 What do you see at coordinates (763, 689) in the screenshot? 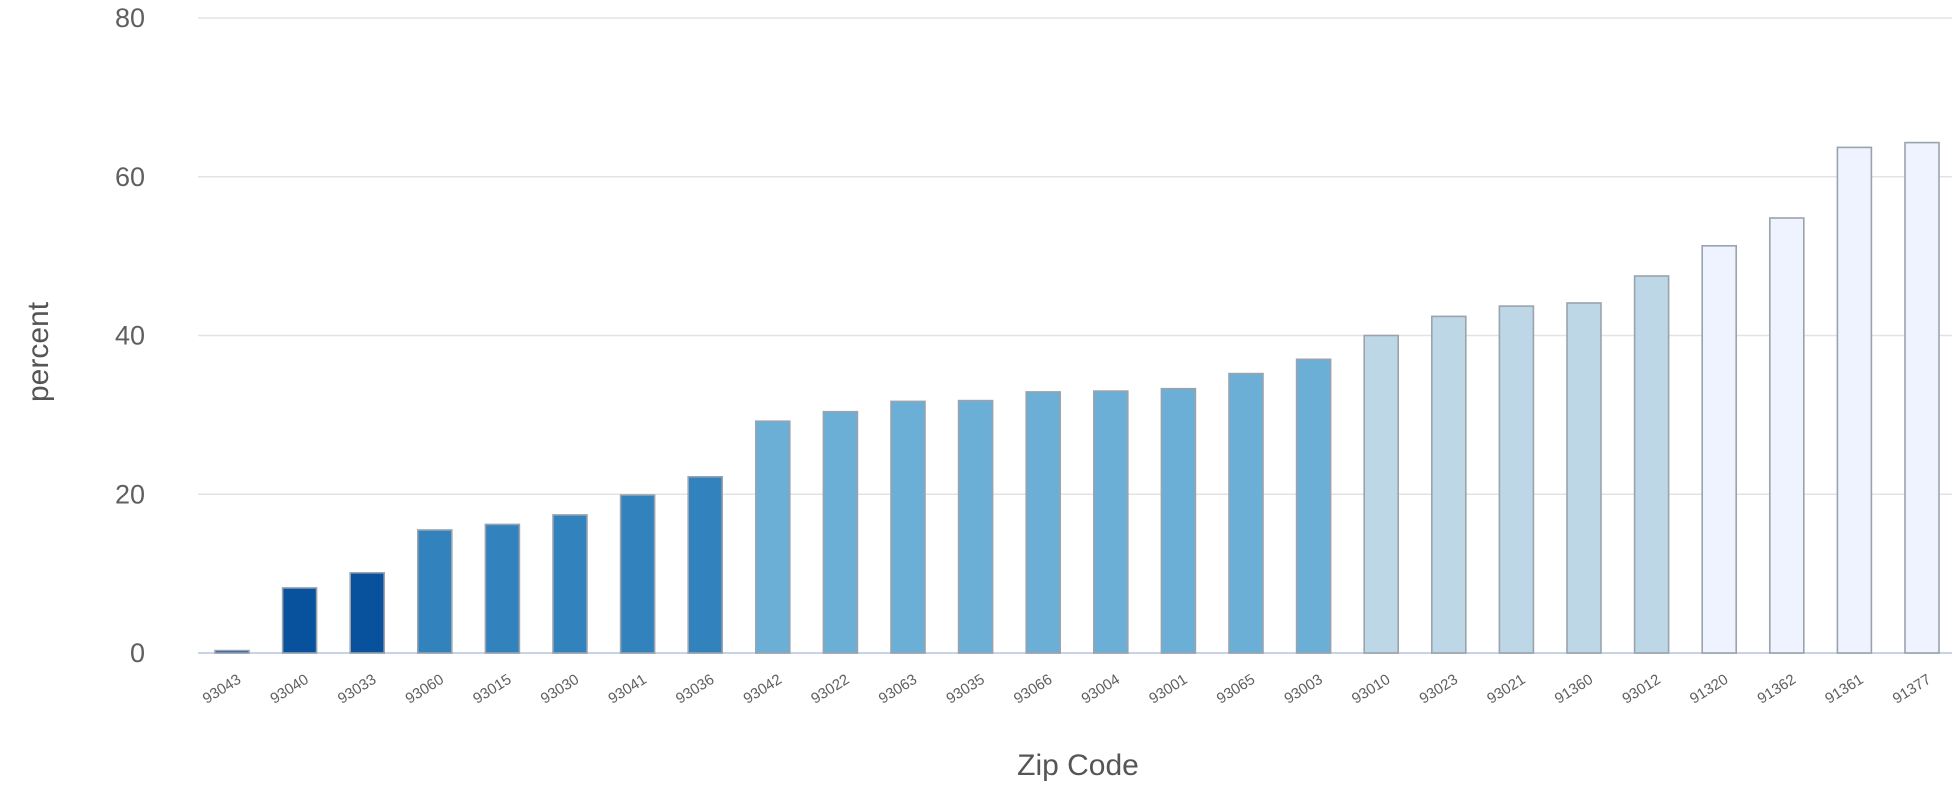
I see `x-tick-label: 93042` at bounding box center [763, 689].